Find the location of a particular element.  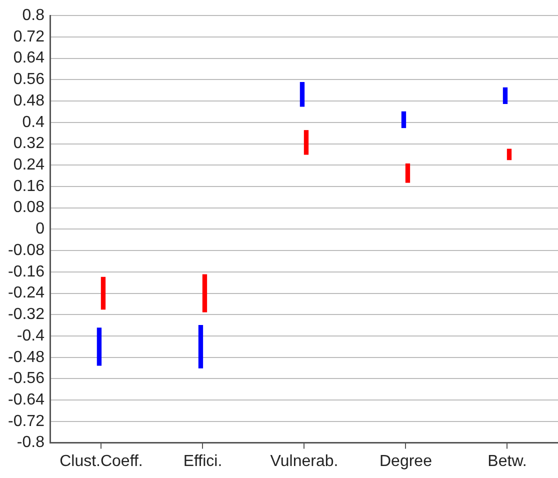

y-tick-label: -0.08 is located at coordinates (26, 250).